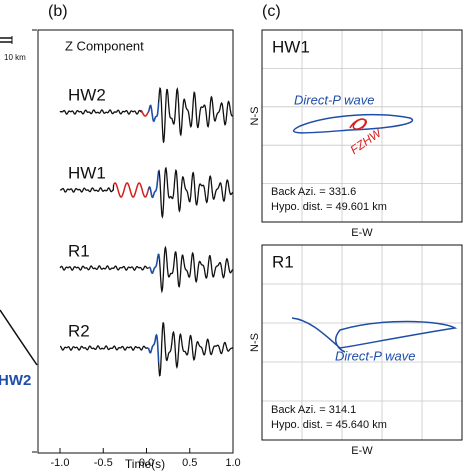 This screenshot has height=474, width=474. Describe the element at coordinates (283, 261) in the screenshot. I see `station-label: R1` at that location.